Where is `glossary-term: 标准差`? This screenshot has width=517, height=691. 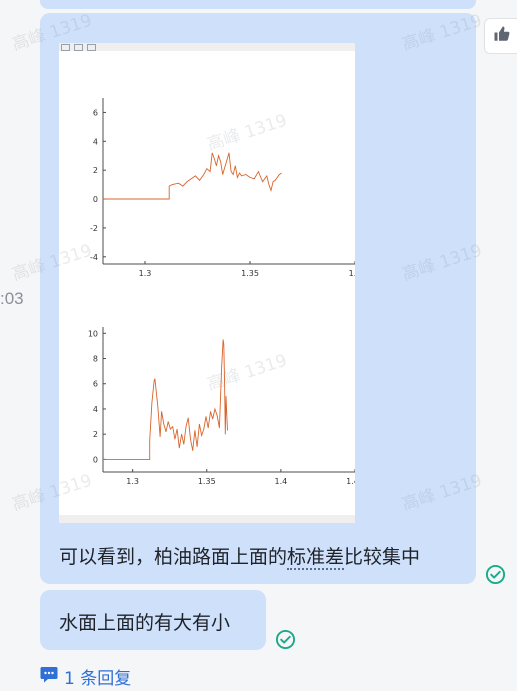
glossary-term: 标准差 is located at coordinates (316, 558).